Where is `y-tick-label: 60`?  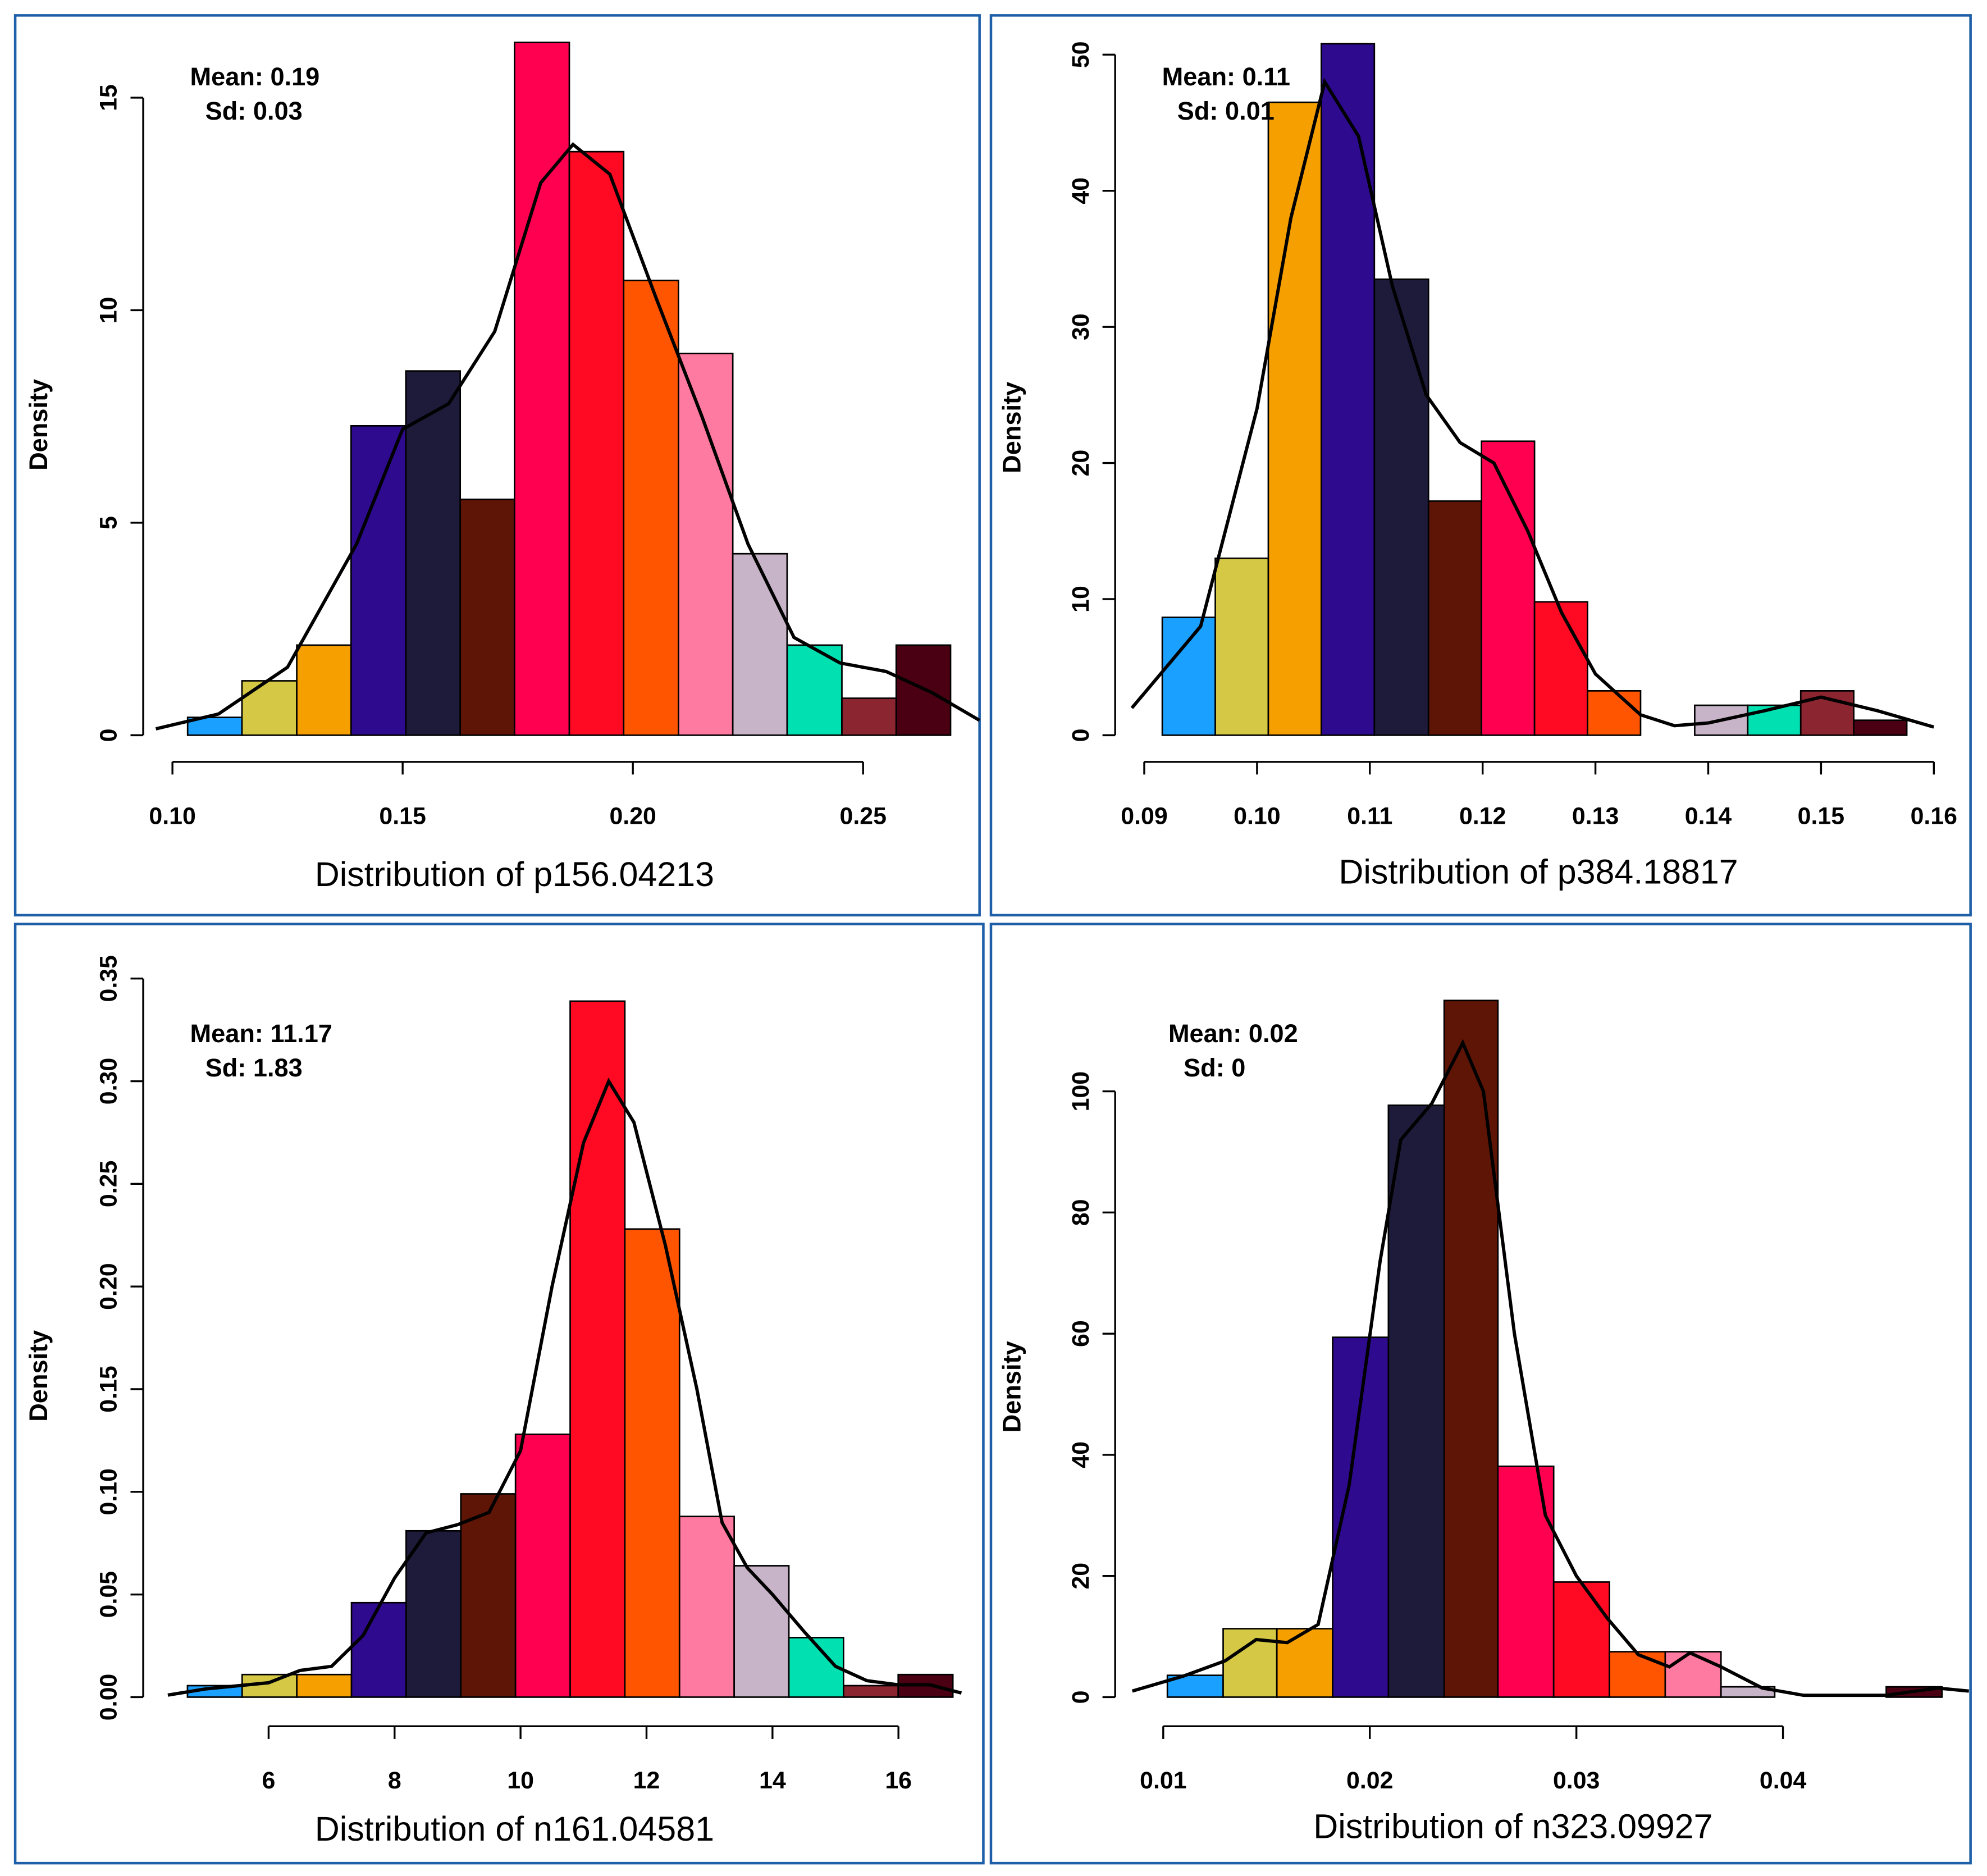
y-tick-label: 60 is located at coordinates (1080, 1333).